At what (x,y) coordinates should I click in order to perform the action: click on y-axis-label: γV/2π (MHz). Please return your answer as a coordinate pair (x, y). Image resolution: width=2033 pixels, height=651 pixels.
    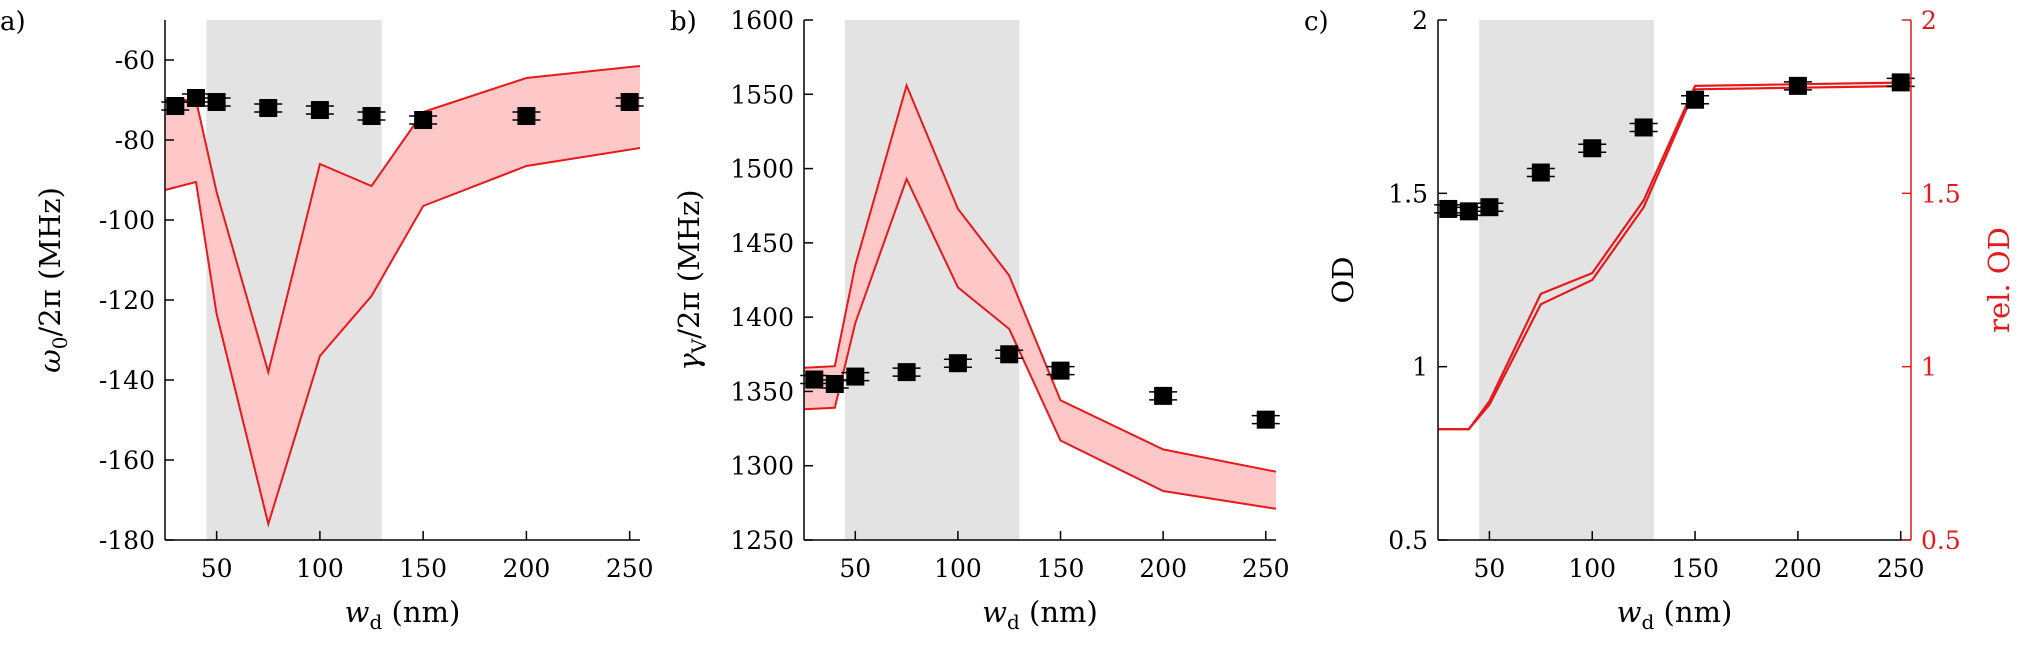
    Looking at the image, I should click on (691, 279).